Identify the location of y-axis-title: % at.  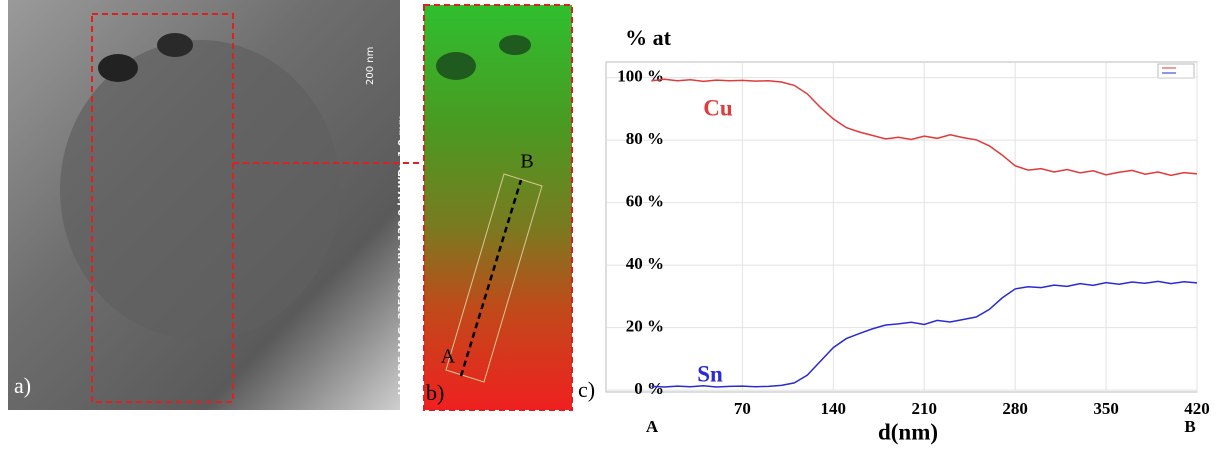
(648, 37).